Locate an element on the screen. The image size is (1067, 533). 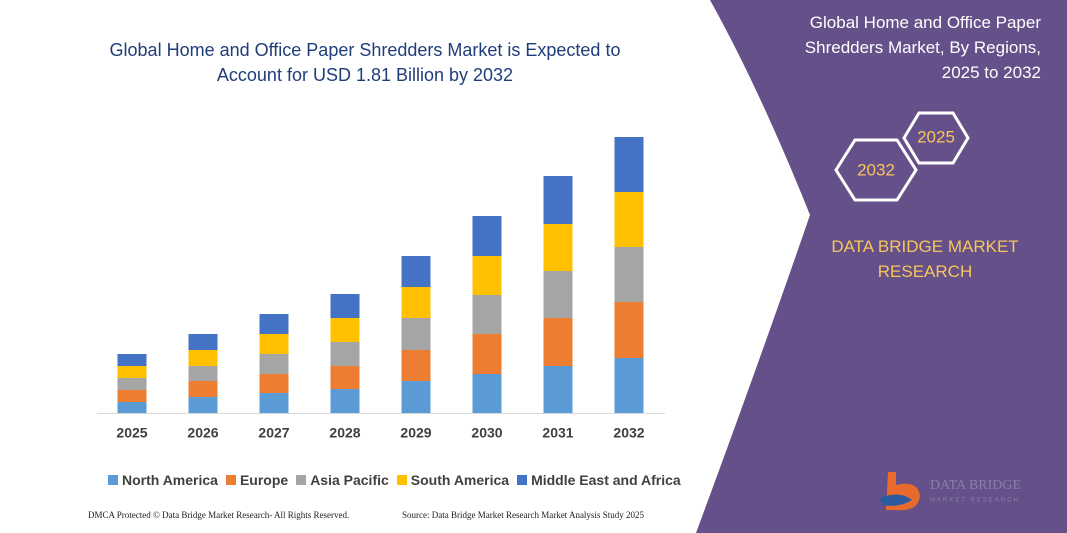
logo-tagline: MARKET RESEARCH is located at coordinates (975, 501).